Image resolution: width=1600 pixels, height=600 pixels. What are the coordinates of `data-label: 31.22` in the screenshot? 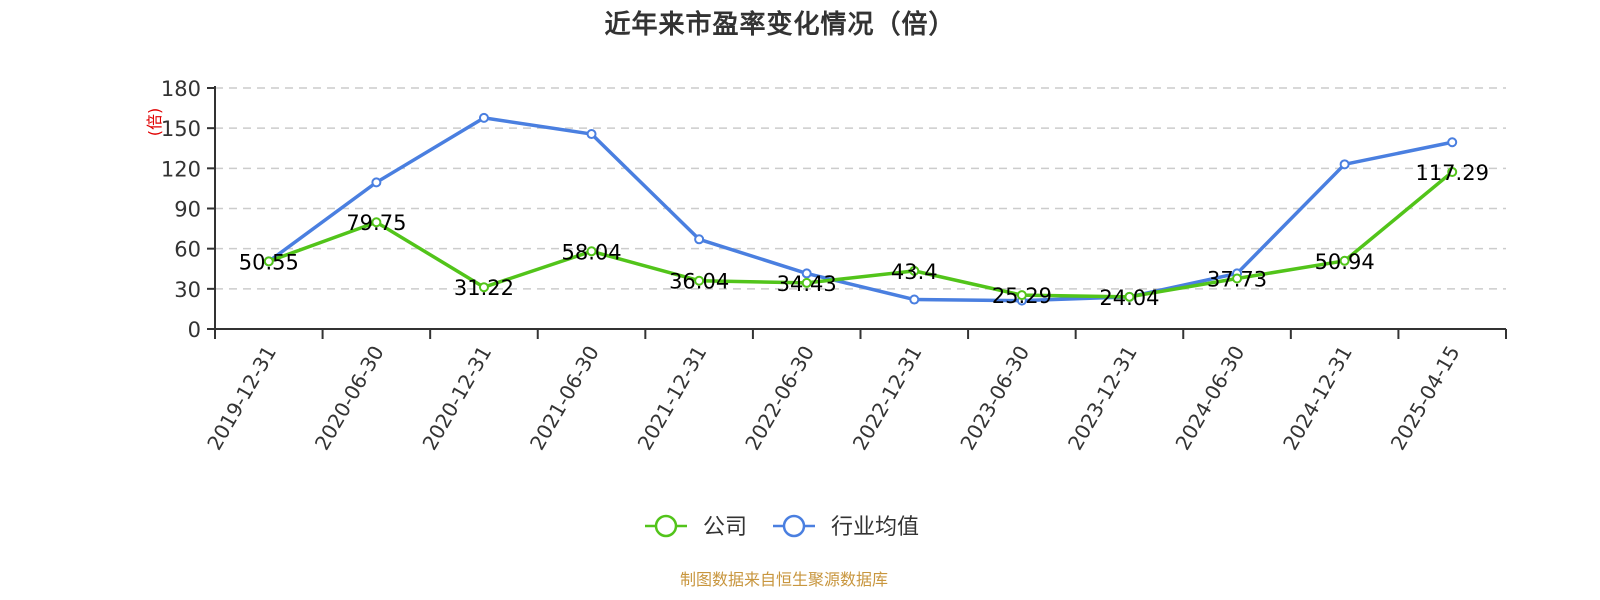 It's located at (484, 288).